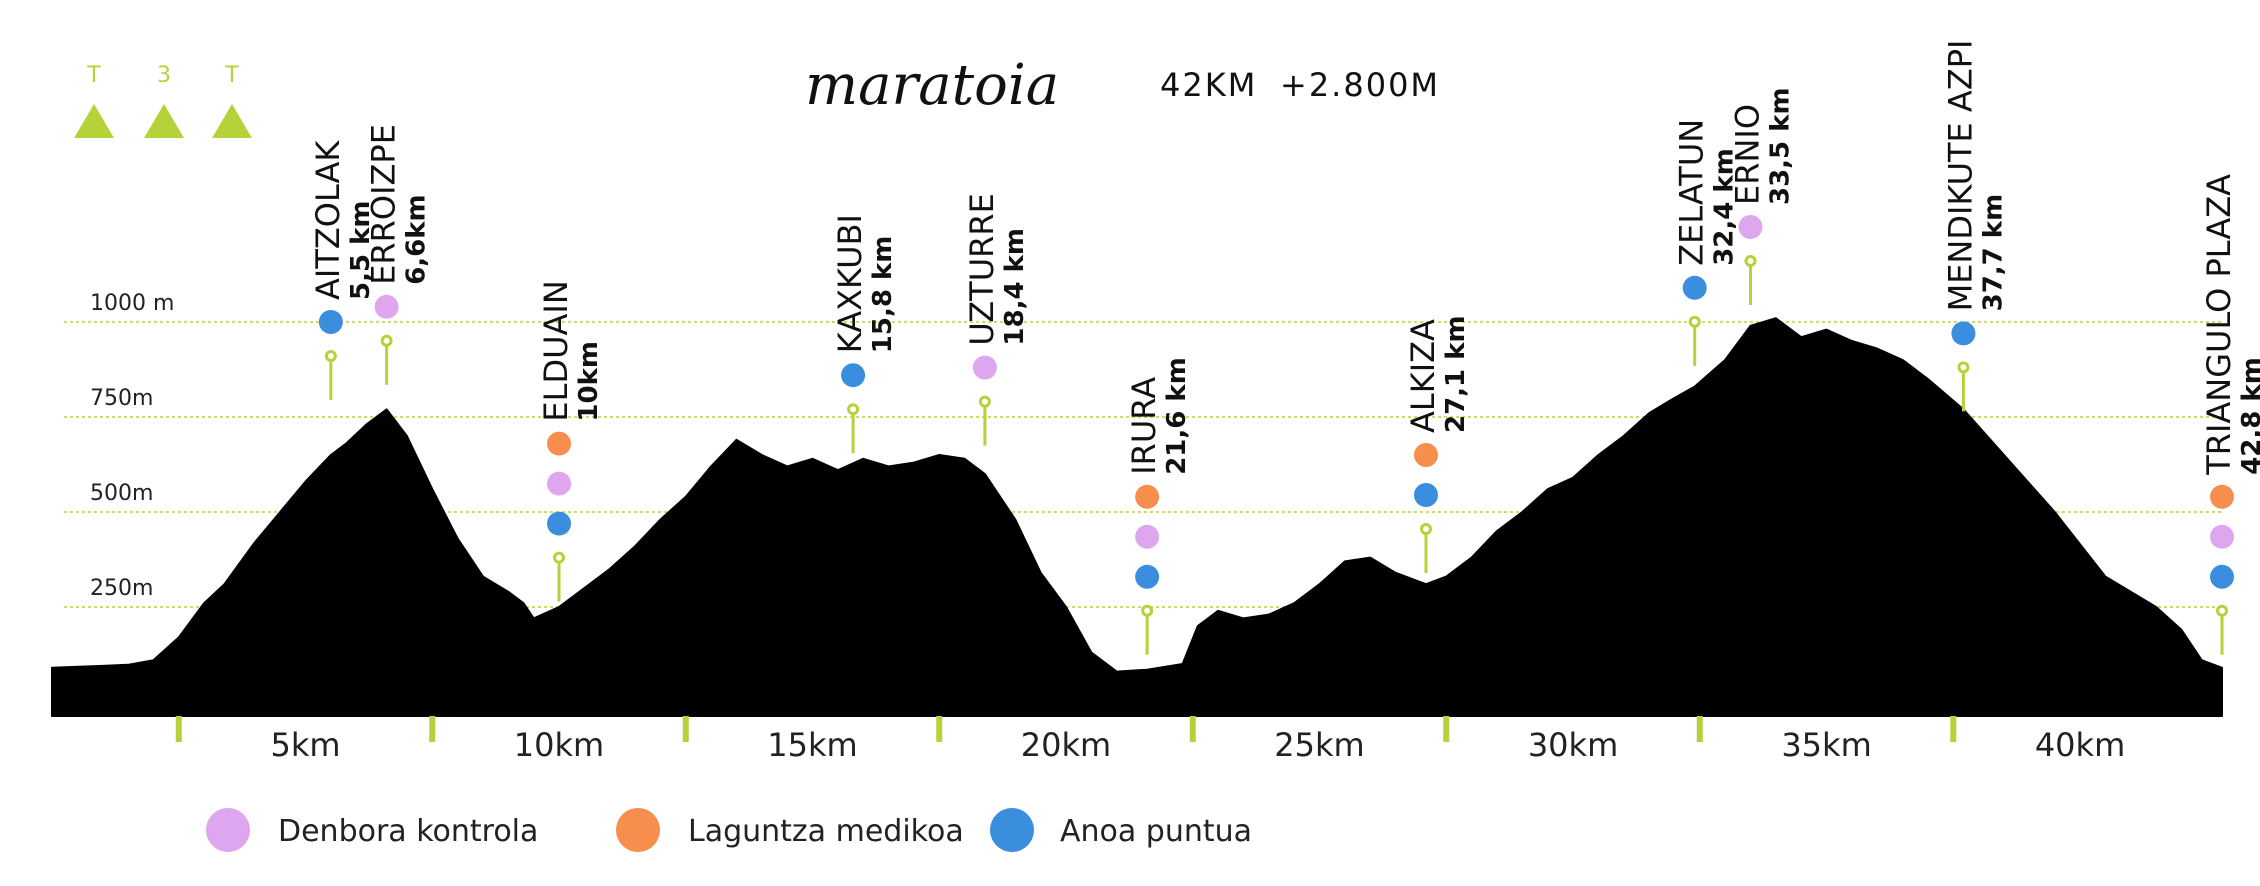 The height and width of the screenshot is (886, 2260). What do you see at coordinates (1144, 426) in the screenshot?
I see `checkpoint-name: IRURA` at bounding box center [1144, 426].